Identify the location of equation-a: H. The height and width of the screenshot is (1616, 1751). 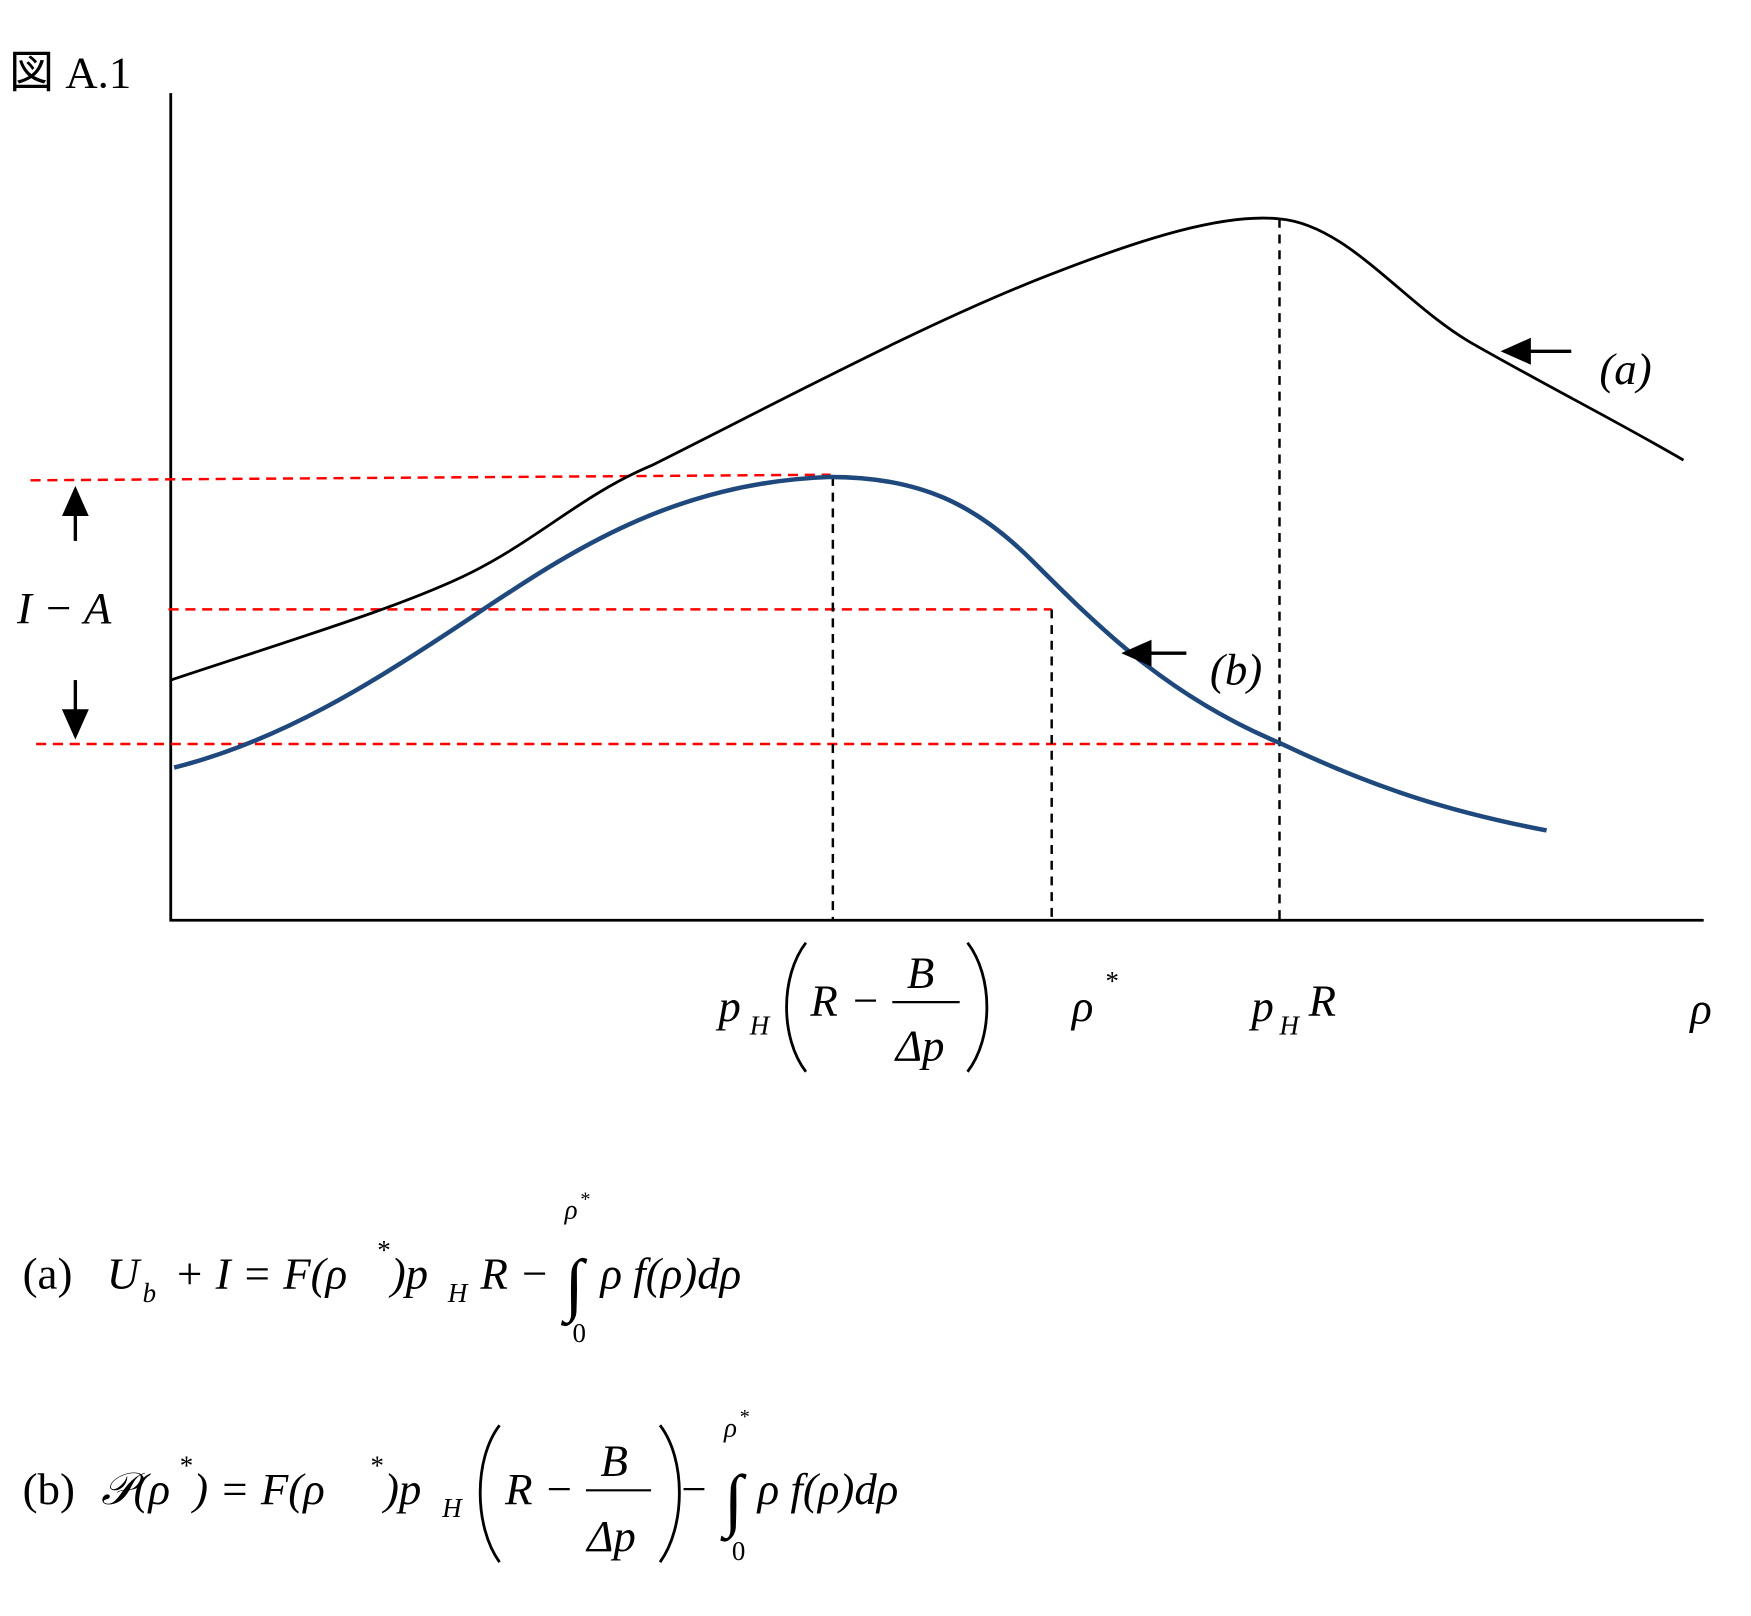
(458, 1293).